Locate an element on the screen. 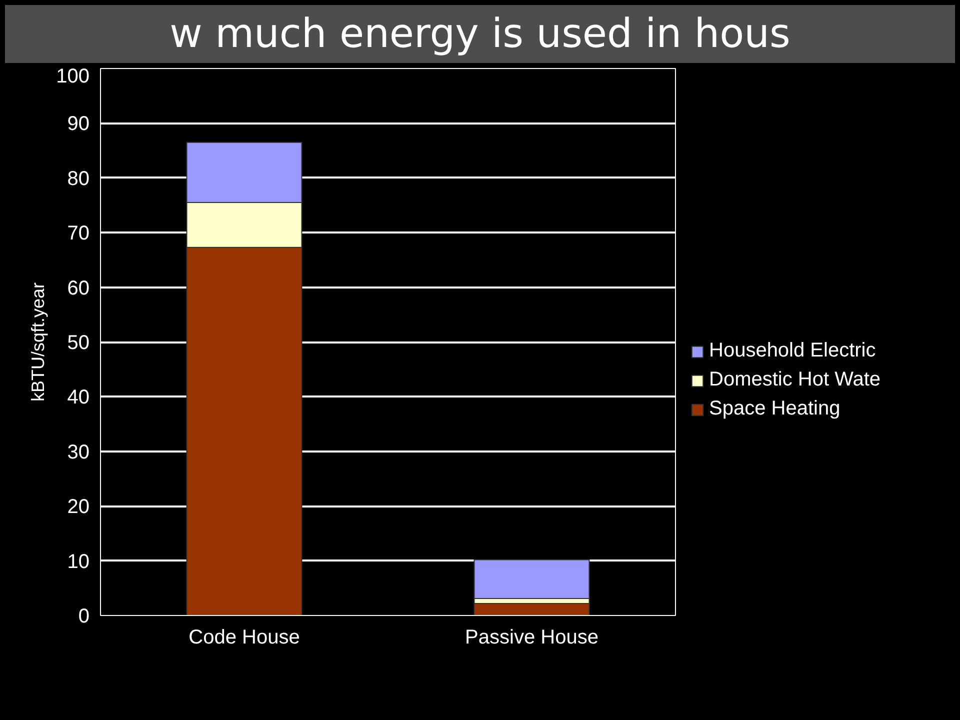 This screenshot has width=960, height=720. legend-label: Household Electric is located at coordinates (792, 351).